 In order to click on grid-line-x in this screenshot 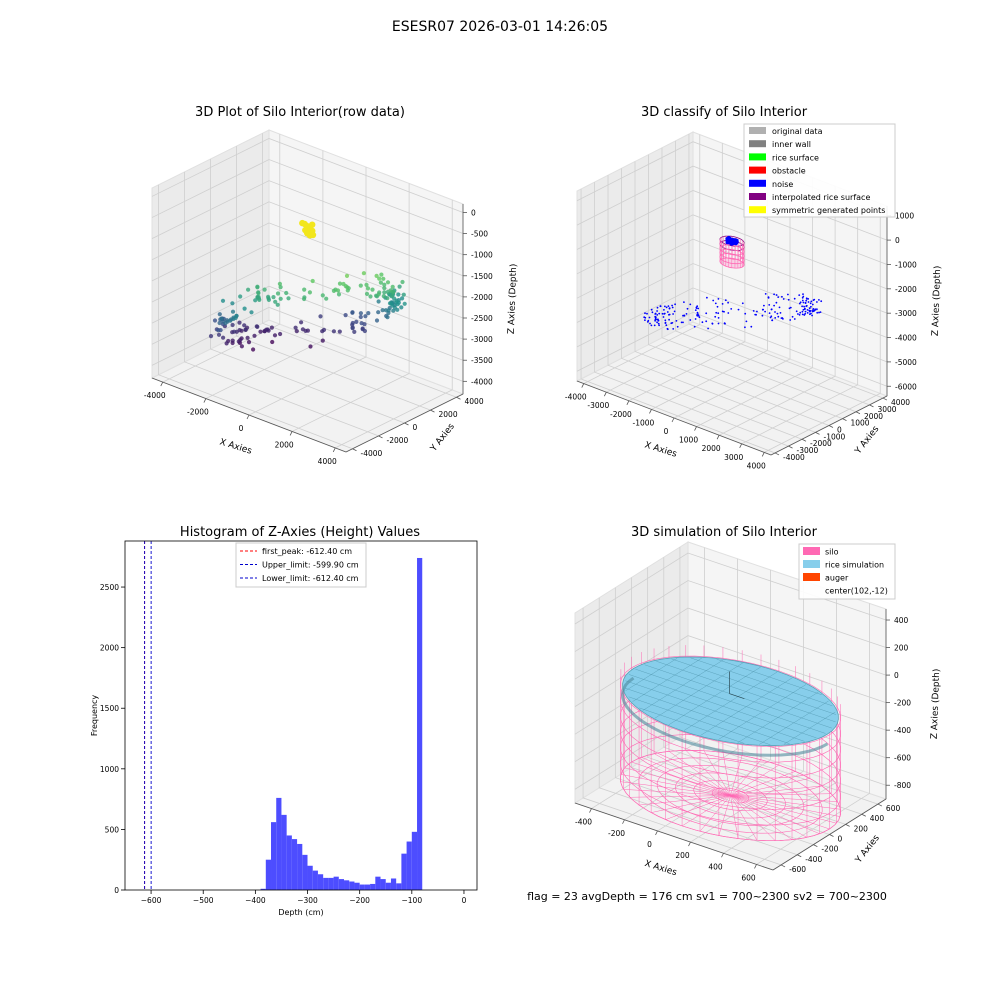, I will do `click(307, 291)`.